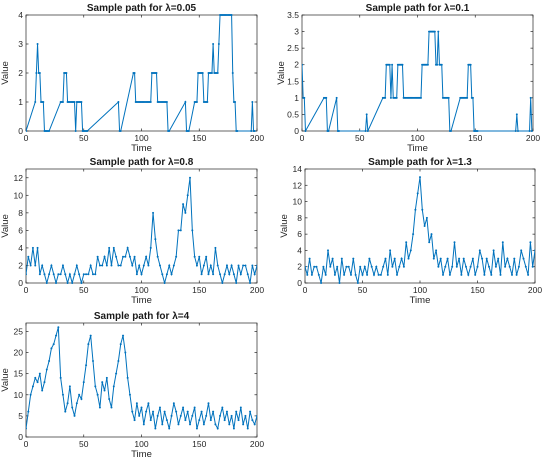 This screenshot has height=461, width=550. Describe the element at coordinates (420, 300) in the screenshot. I see `x-axis-label: Time` at that location.